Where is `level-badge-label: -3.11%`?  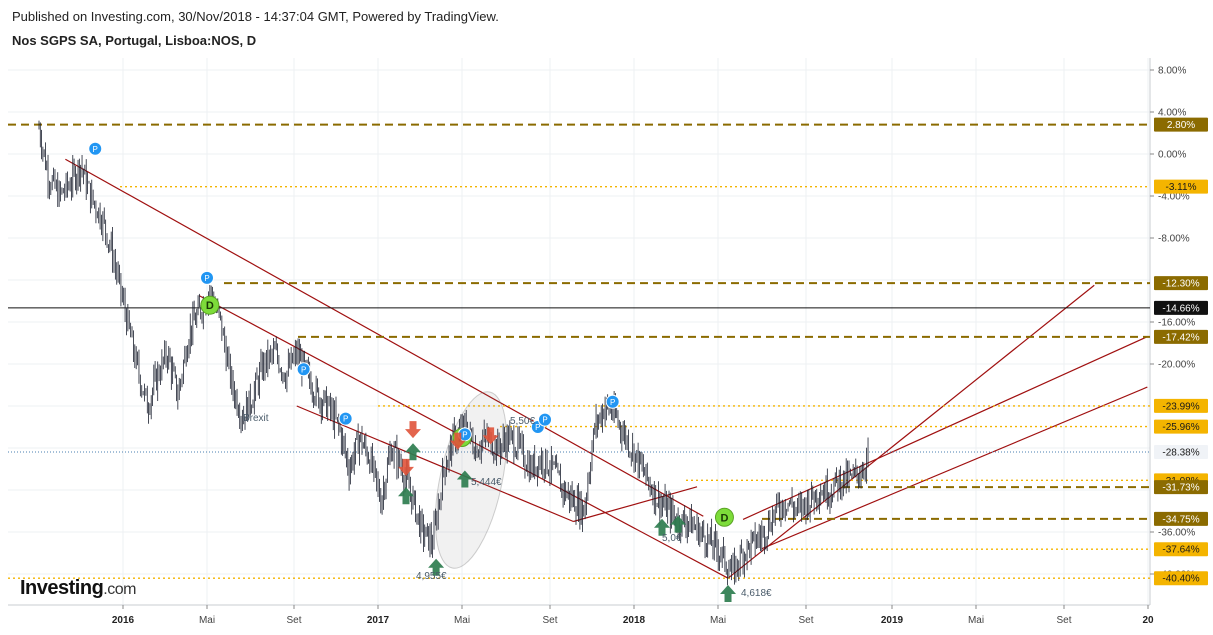 level-badge-label: -3.11% is located at coordinates (1181, 187).